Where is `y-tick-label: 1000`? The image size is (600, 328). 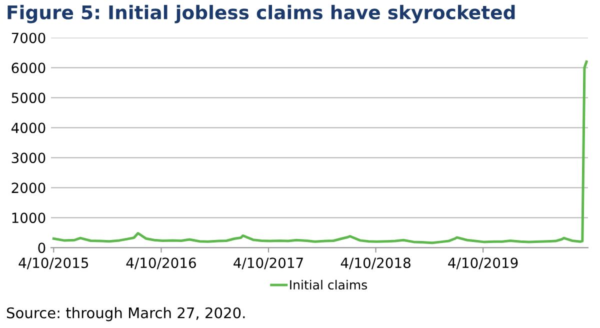 y-tick-label: 1000 is located at coordinates (29, 218).